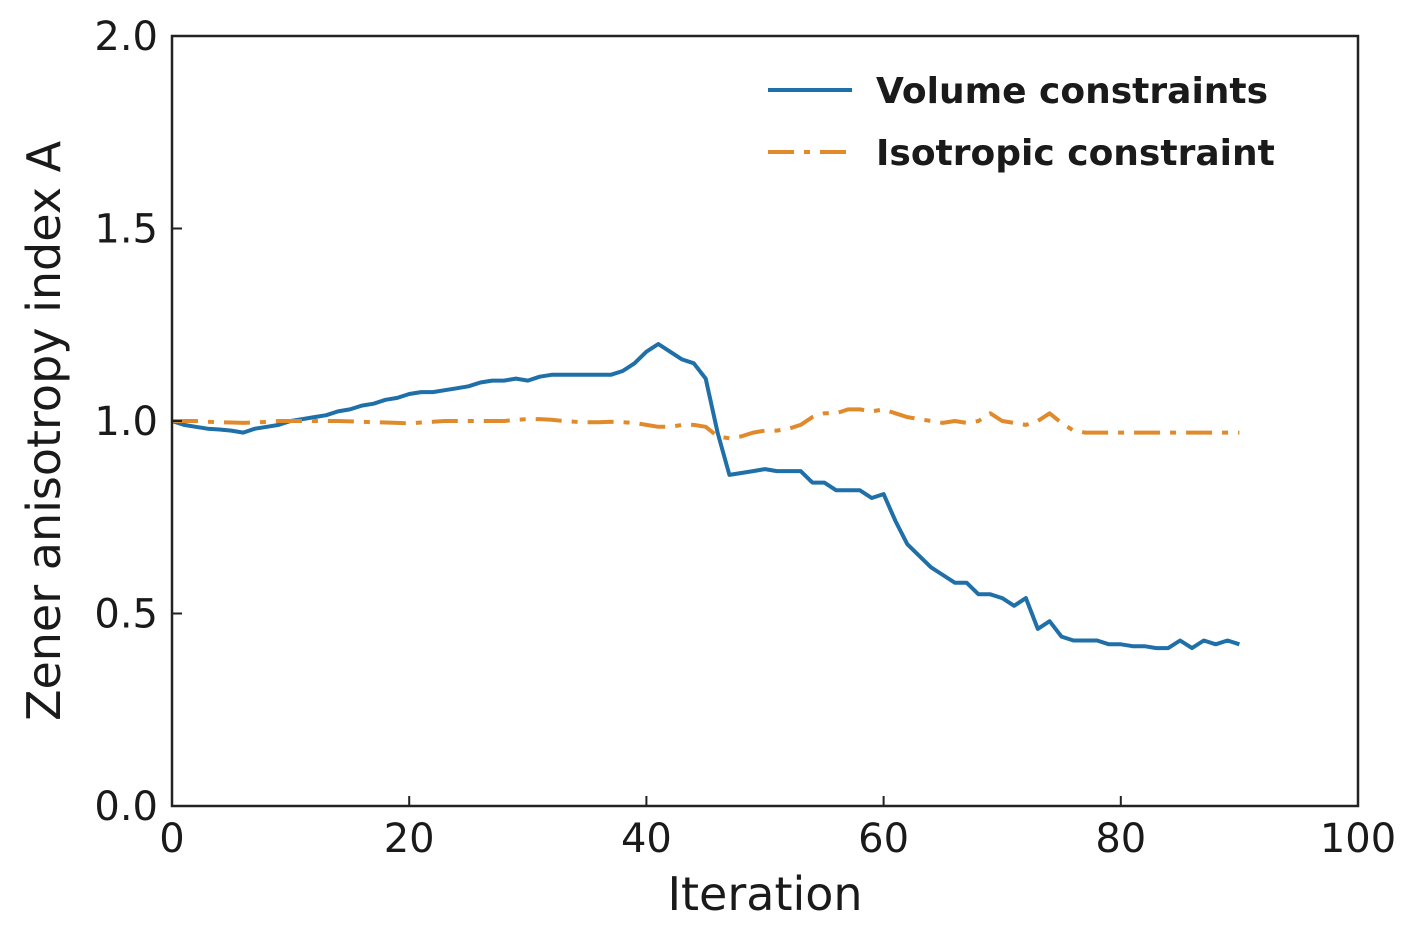 Image resolution: width=1409 pixels, height=940 pixels. I want to click on x-tick-label: 80, so click(1120, 839).